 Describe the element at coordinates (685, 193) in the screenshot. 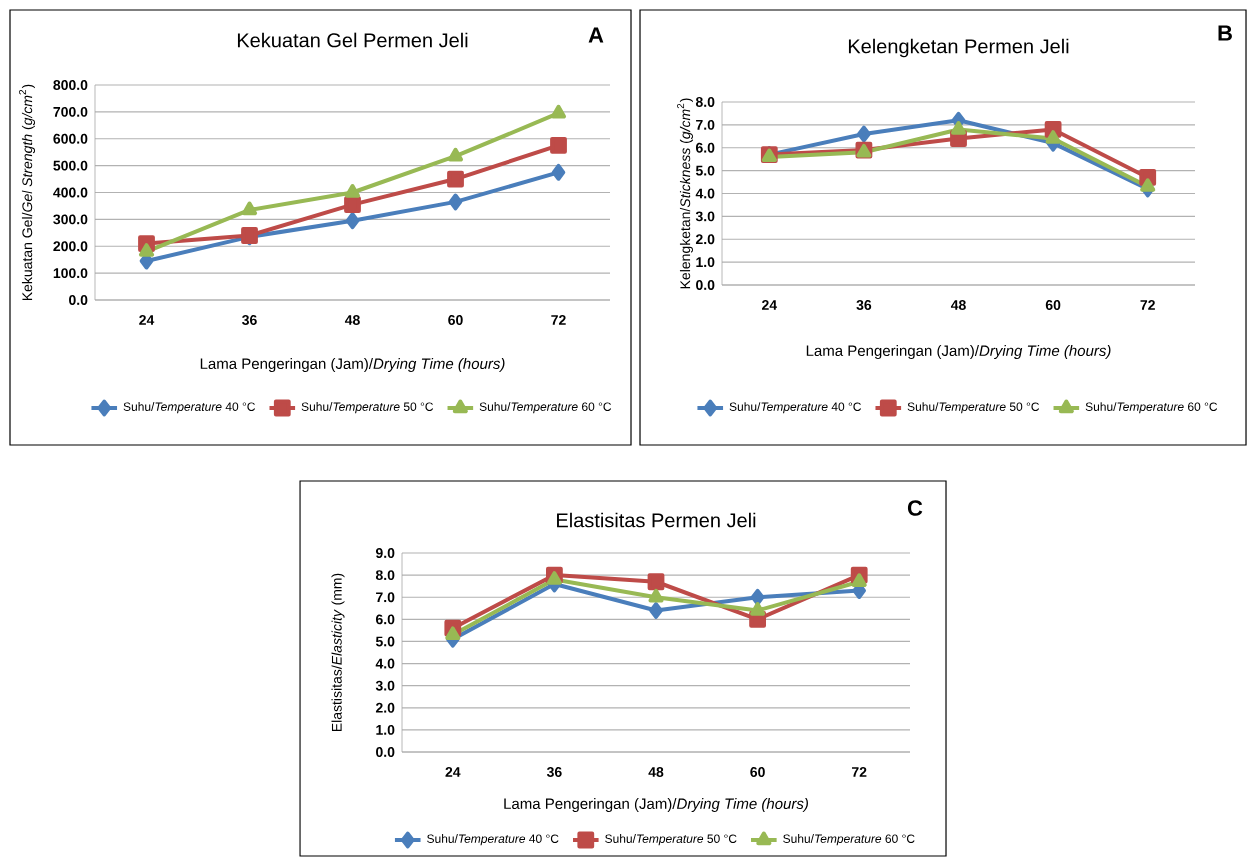

I see `y-axis-title: Kelengketan/Stickness (g/cm$^{2}$)` at that location.